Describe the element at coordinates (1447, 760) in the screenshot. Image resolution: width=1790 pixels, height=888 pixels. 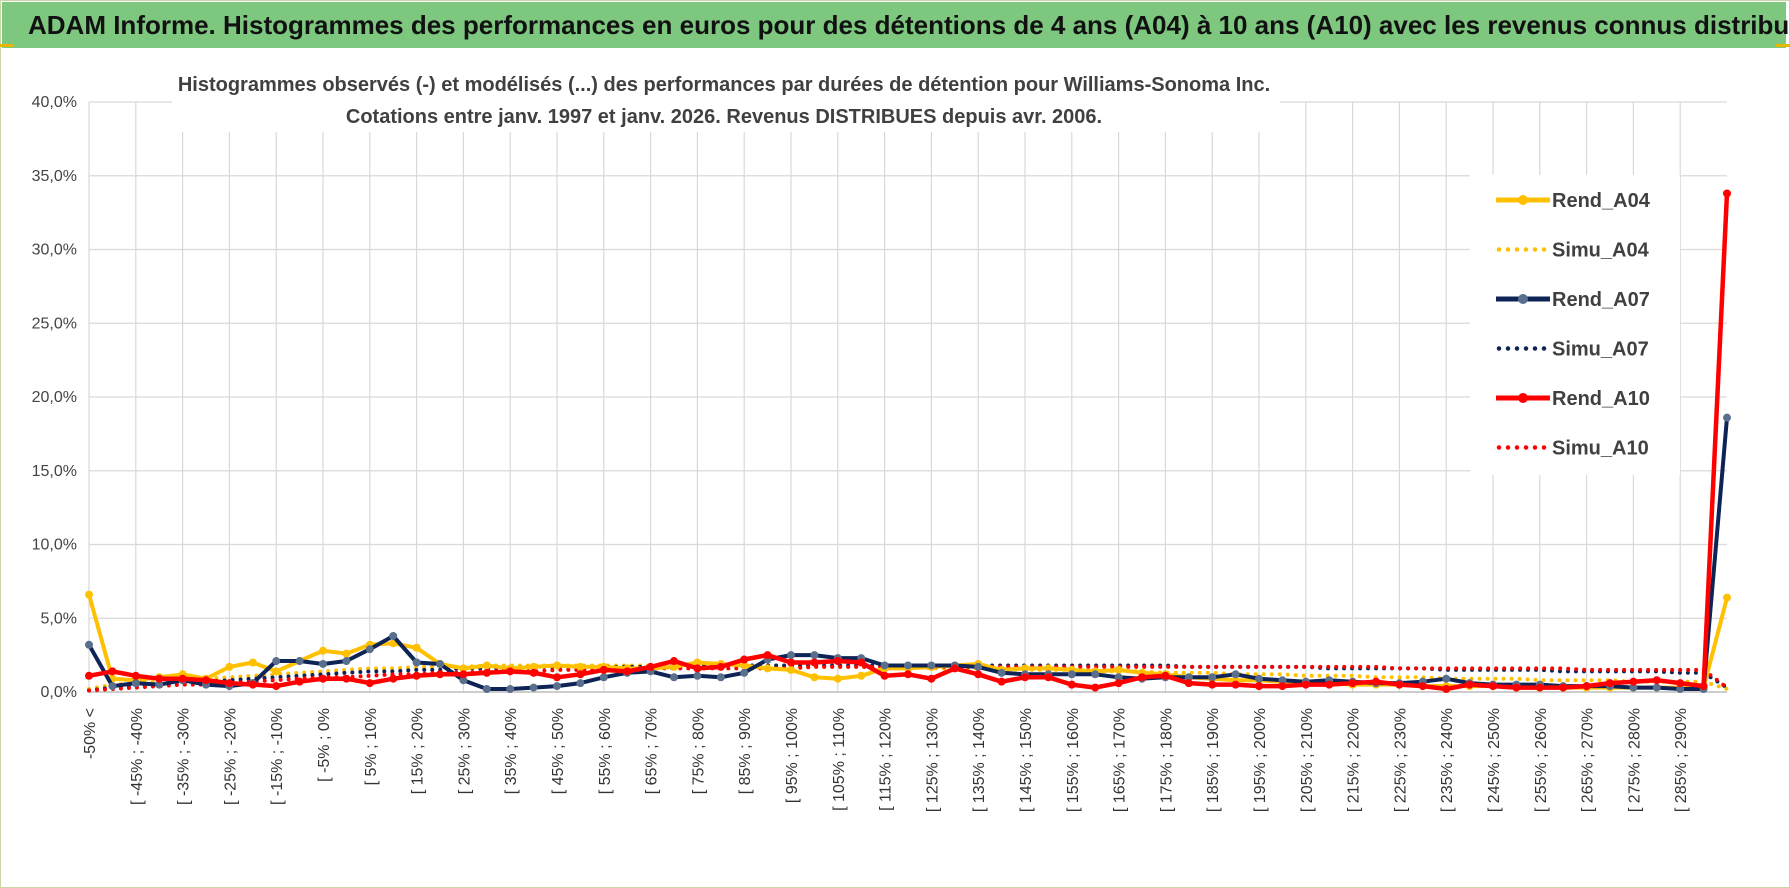
I see `x-tick-label: [ 235% ; 240%` at that location.